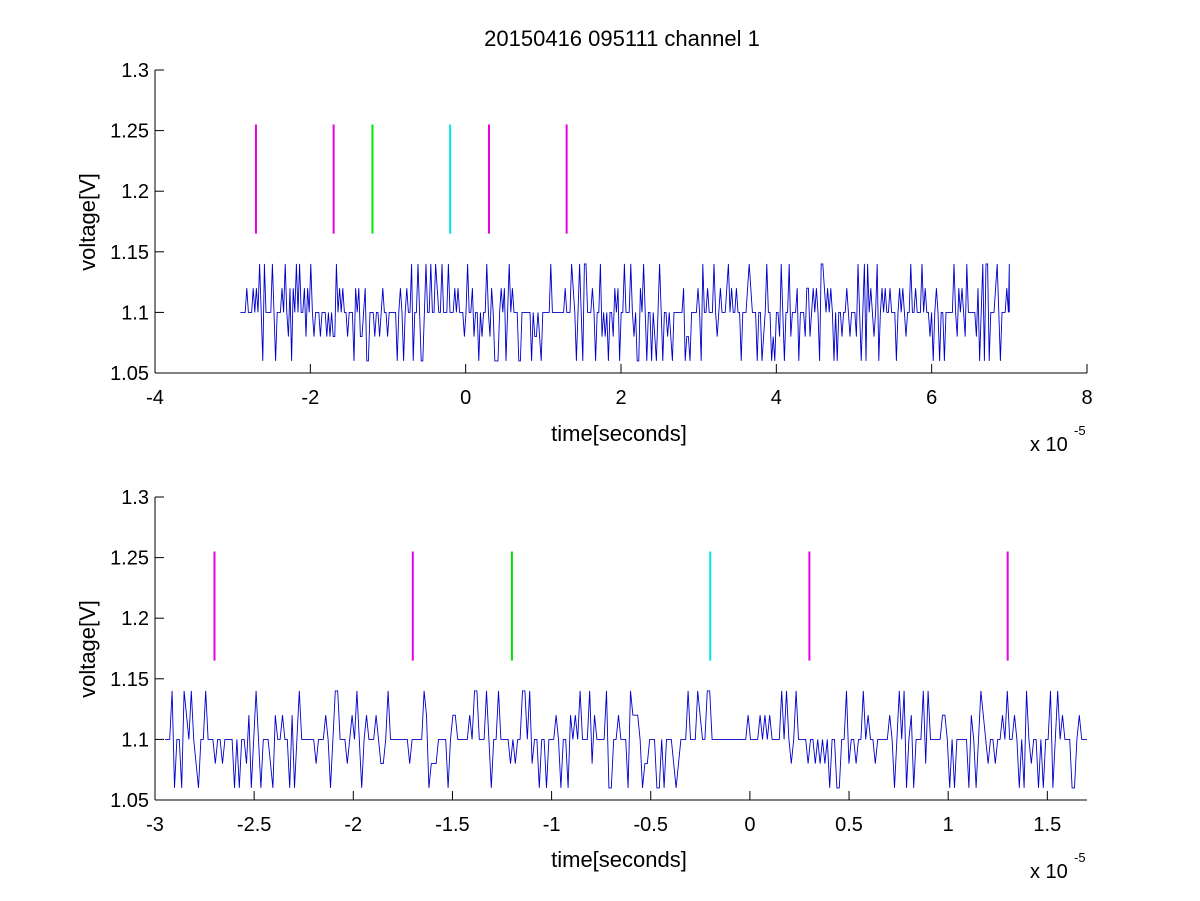 The width and height of the screenshot is (1200, 901). Describe the element at coordinates (603, 813) in the screenshot. I see `bottom-x-ticks: -3 -2.5 -2 -1.5 -1 -0.5 0 0.5 1 1.5` at that location.